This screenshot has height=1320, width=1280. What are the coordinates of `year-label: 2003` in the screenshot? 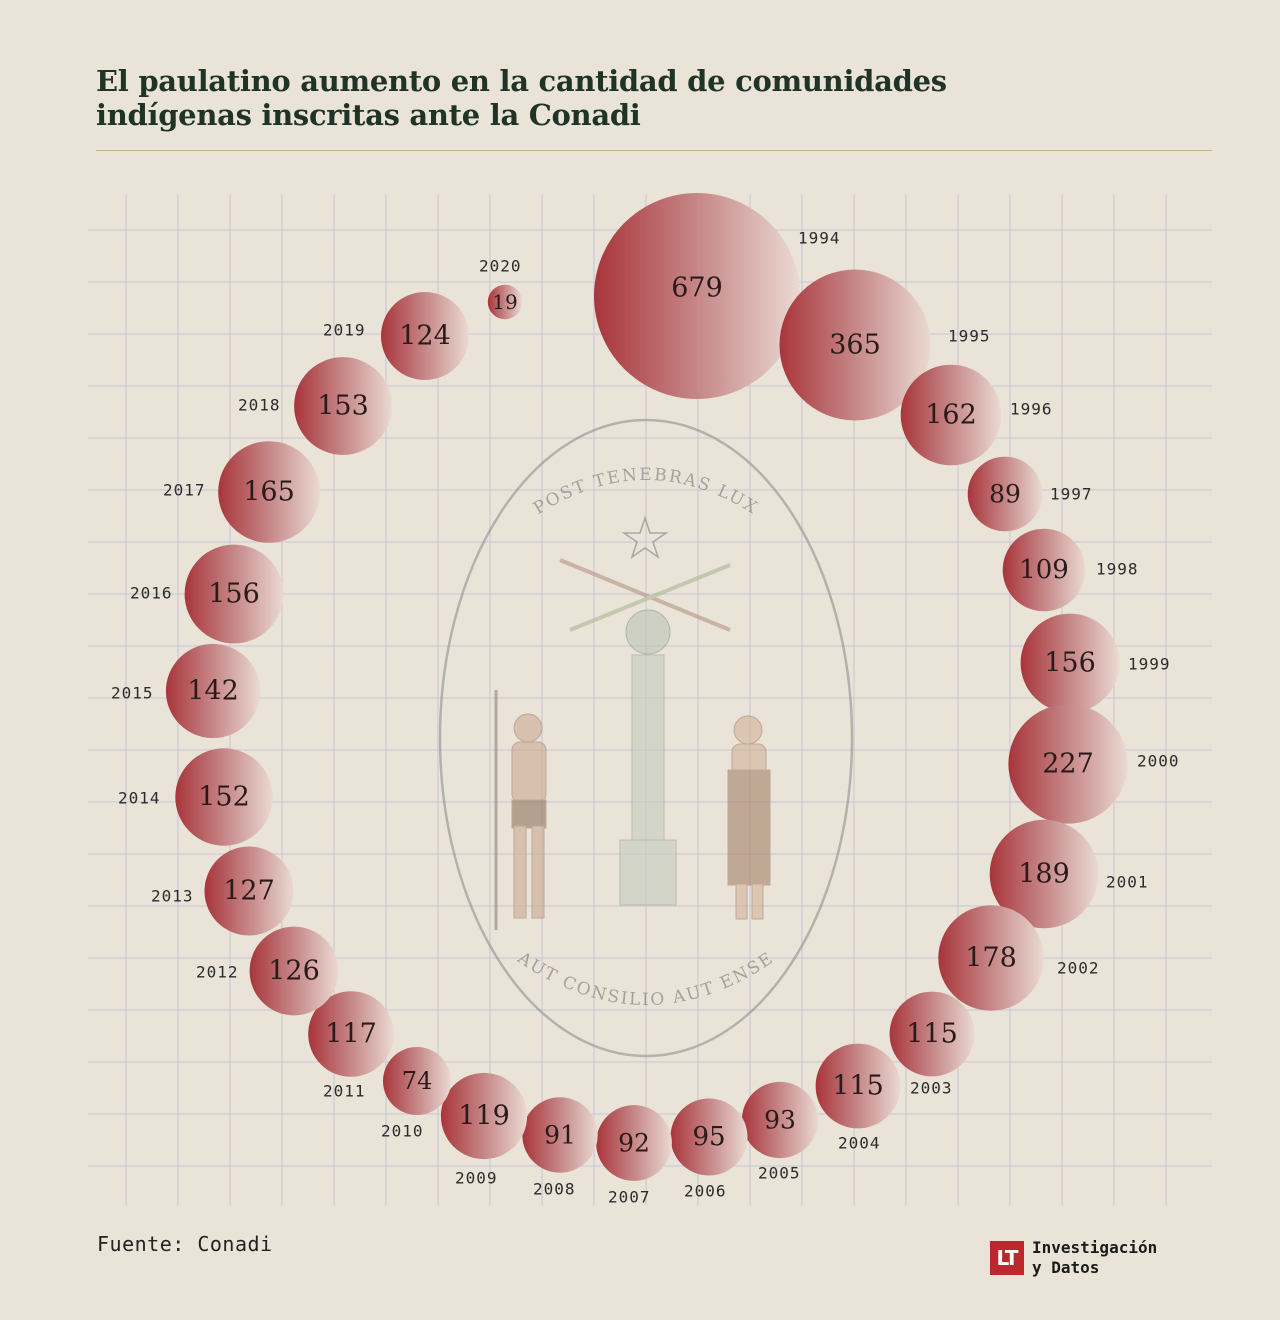 It's located at (931, 1088).